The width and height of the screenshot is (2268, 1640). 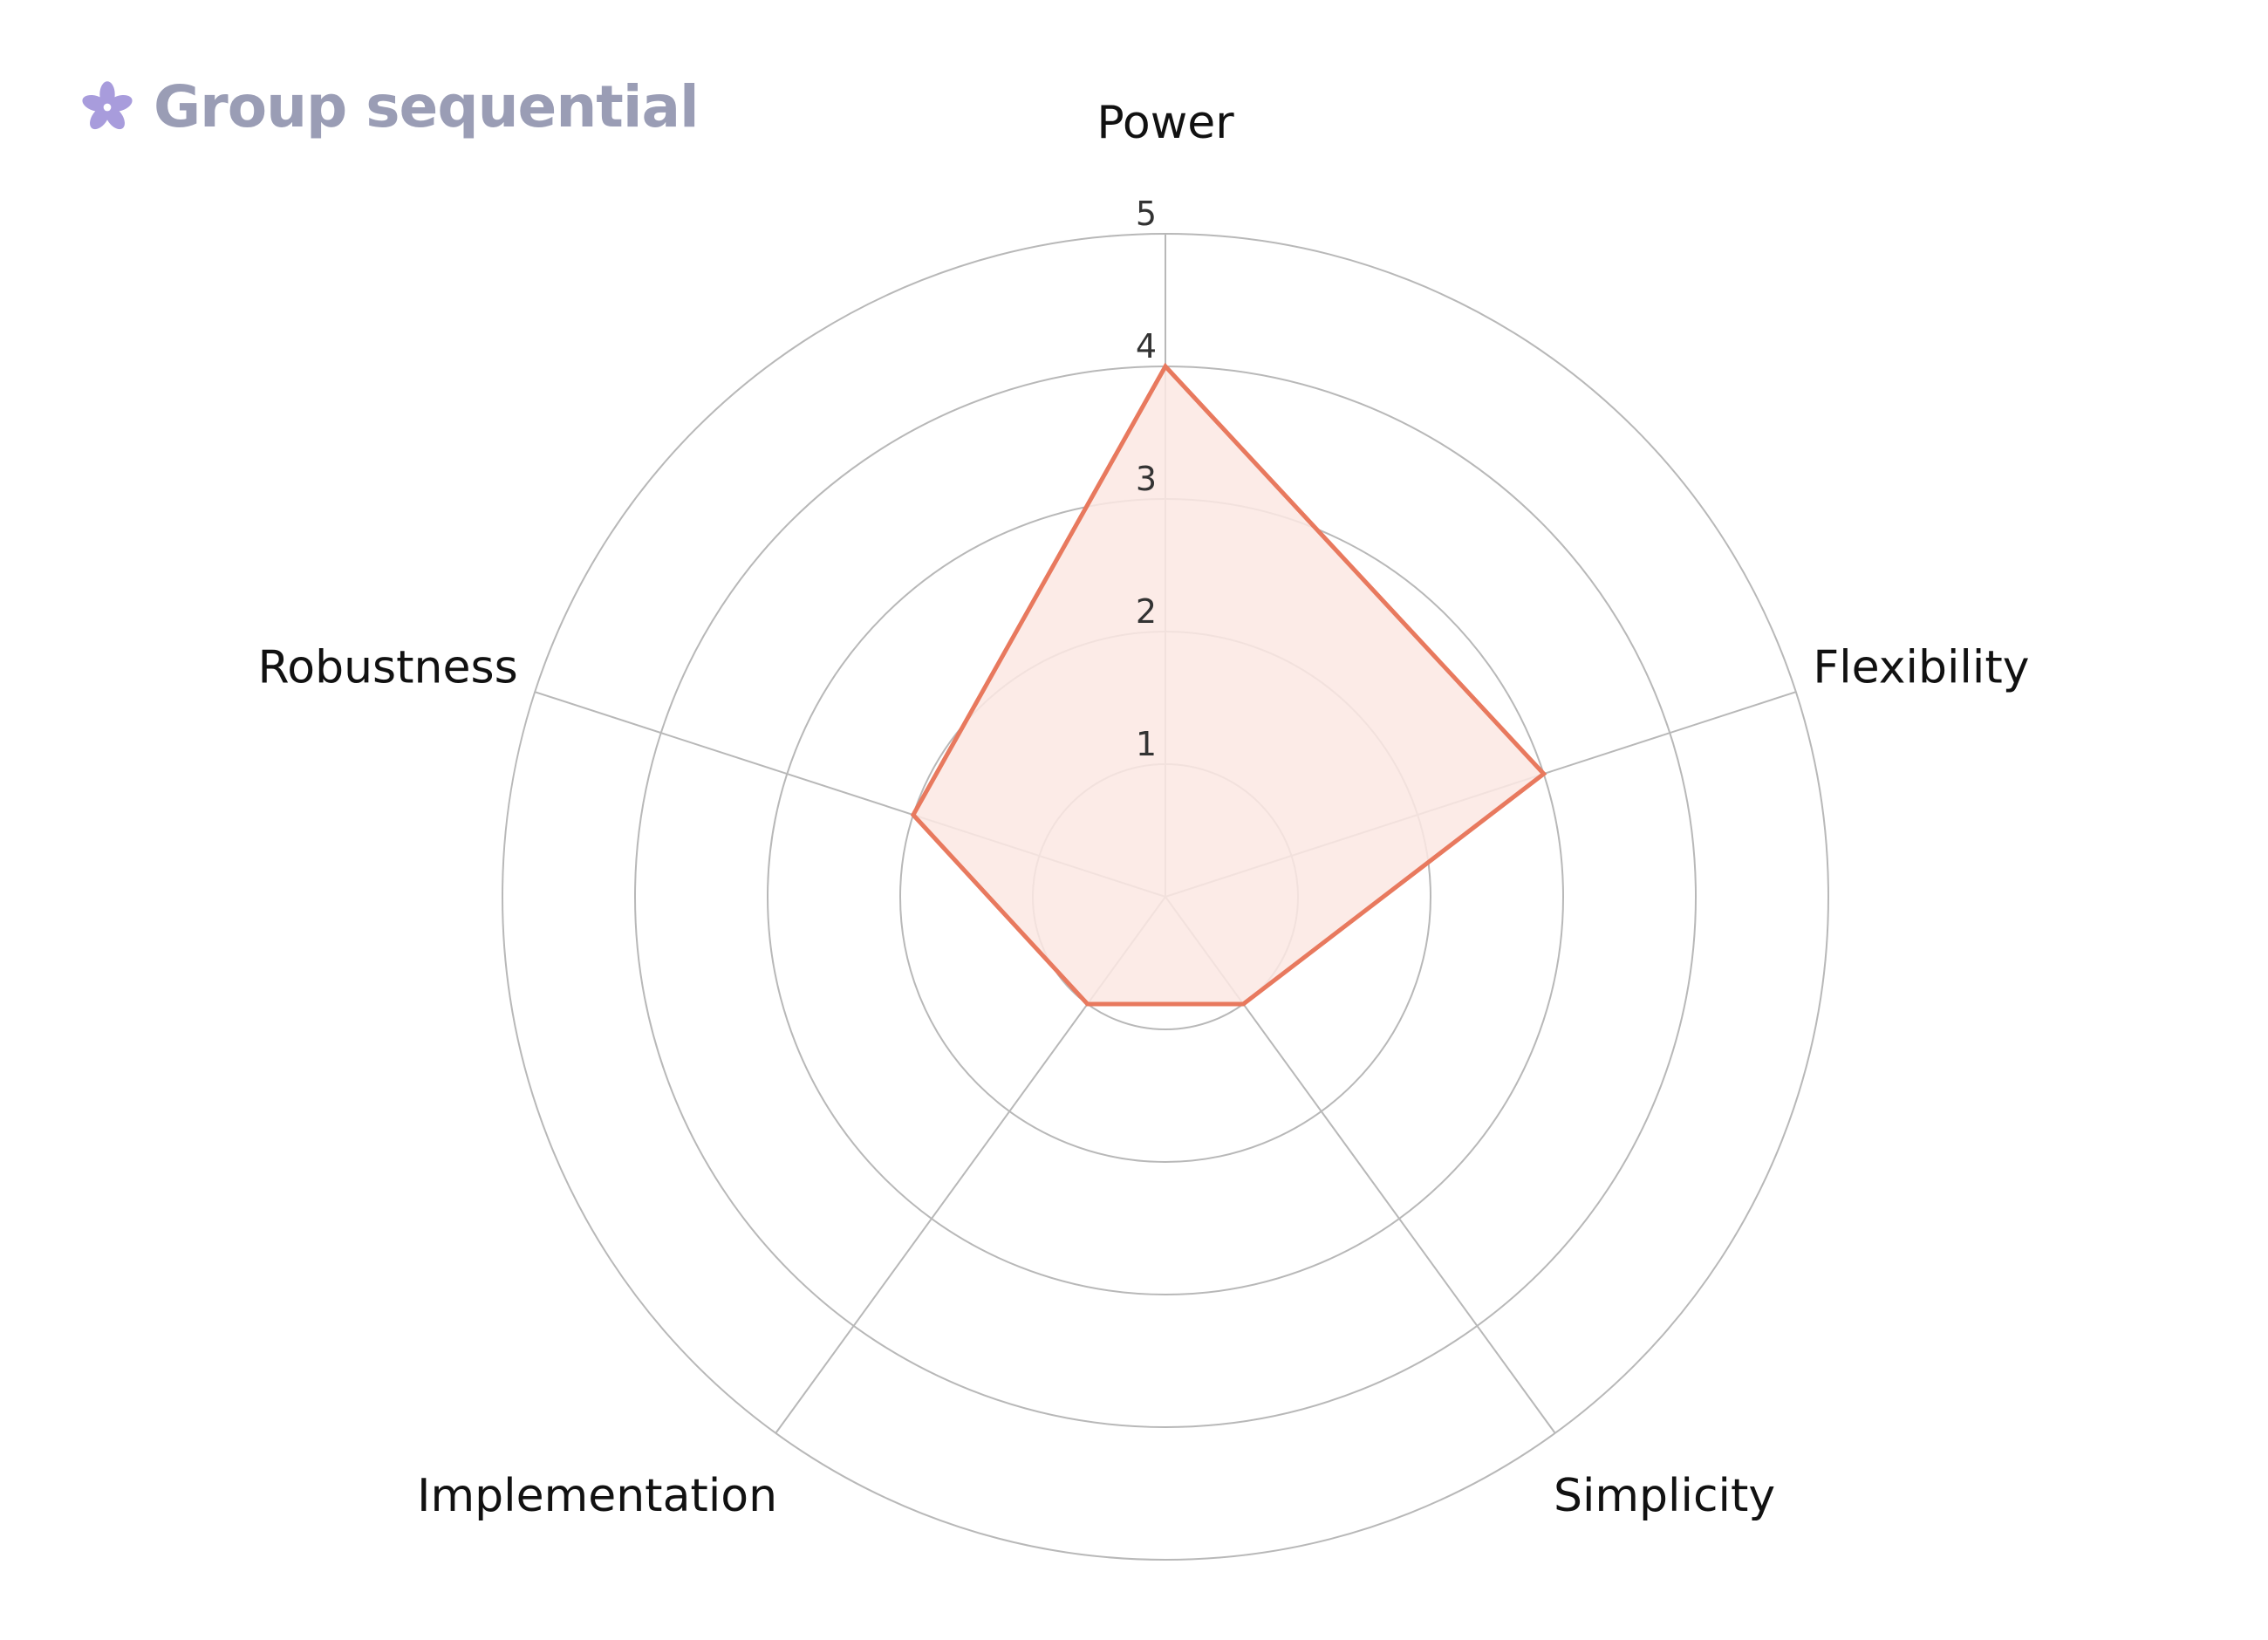 I want to click on tick-label: 2, so click(x=1146, y=611).